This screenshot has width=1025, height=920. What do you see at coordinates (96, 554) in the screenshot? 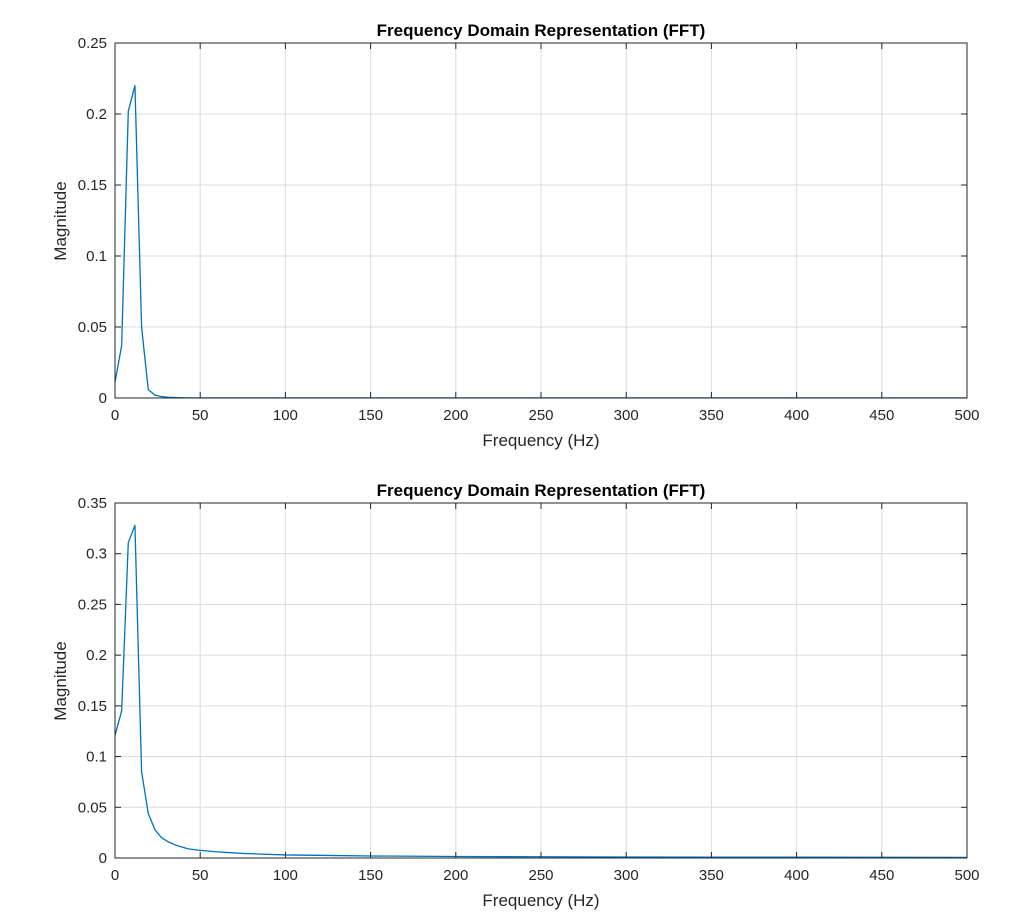
I see `y-tick-label: 0.3` at bounding box center [96, 554].